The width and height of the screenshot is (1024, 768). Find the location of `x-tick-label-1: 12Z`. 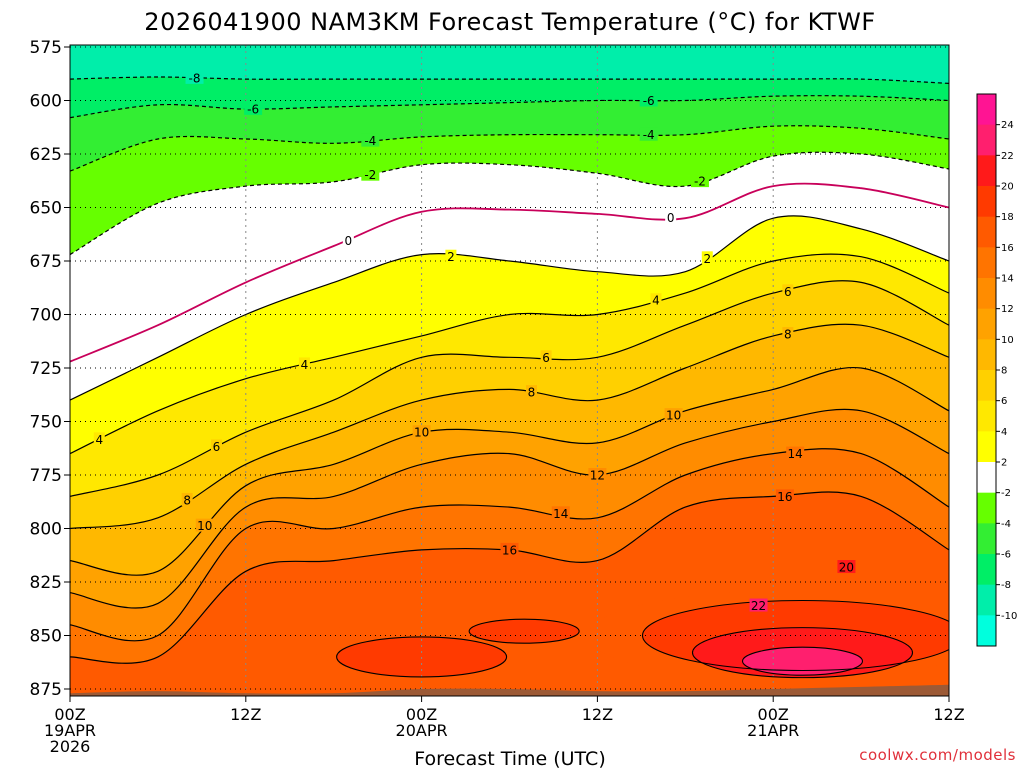

x-tick-label-1: 12Z is located at coordinates (245, 714).